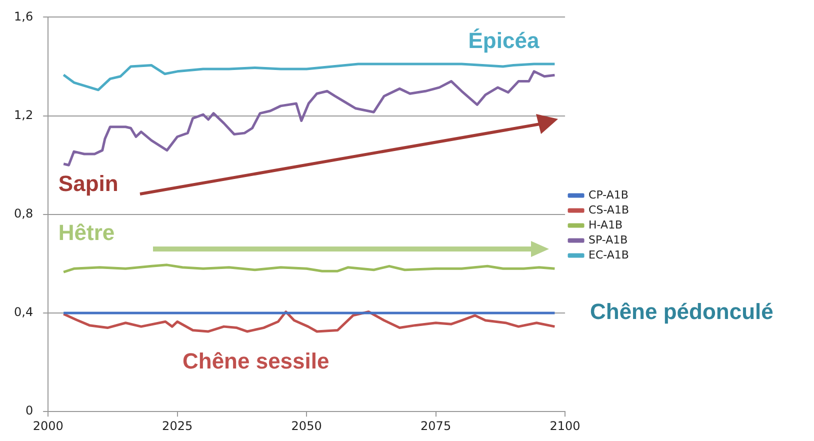  I want to click on annotation: Sapin, so click(88, 183).